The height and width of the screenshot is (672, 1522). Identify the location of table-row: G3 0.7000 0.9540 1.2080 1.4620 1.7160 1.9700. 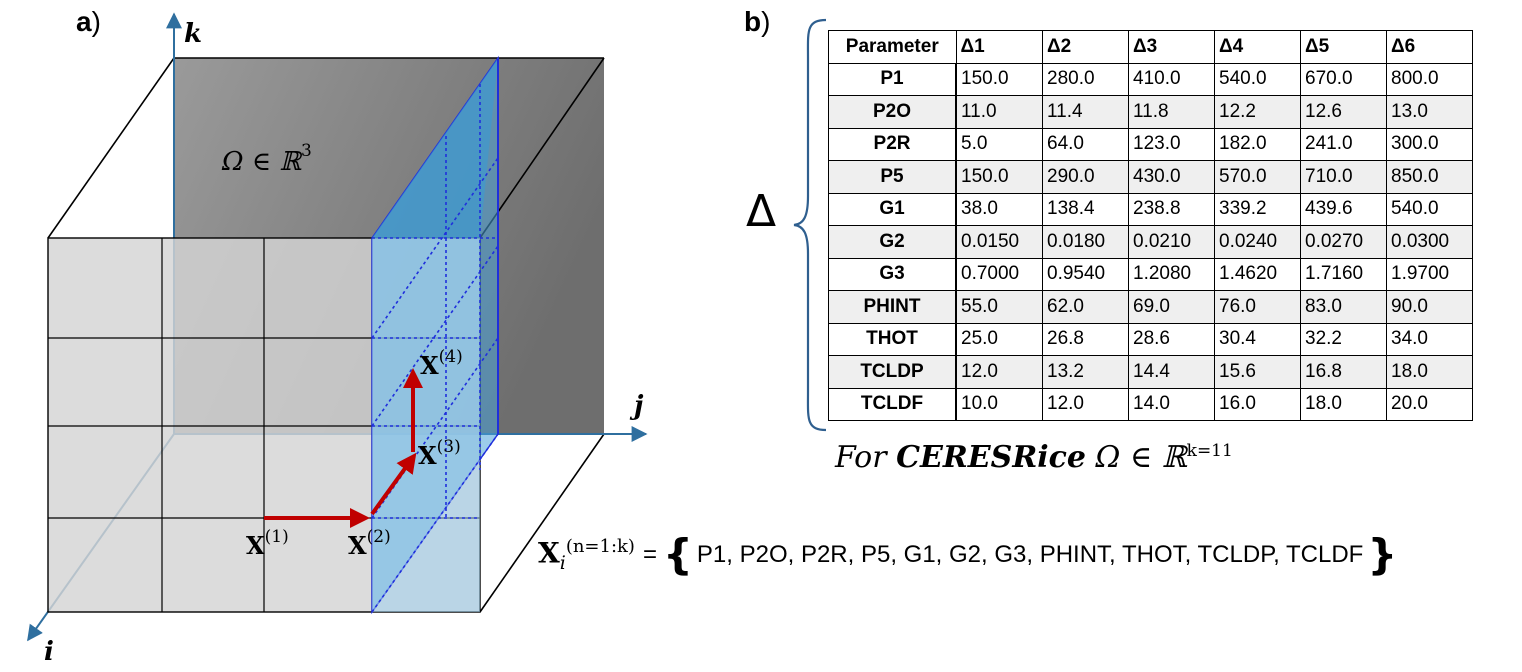
(1150, 274).